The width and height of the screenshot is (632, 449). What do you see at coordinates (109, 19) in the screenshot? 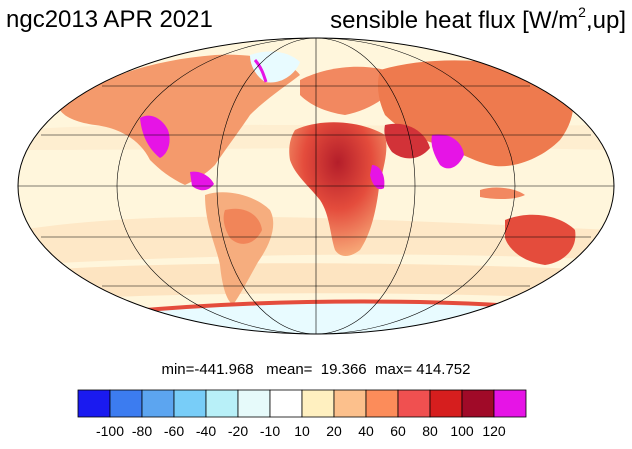
I see `map-title: ngc2013 APR 2021` at bounding box center [109, 19].